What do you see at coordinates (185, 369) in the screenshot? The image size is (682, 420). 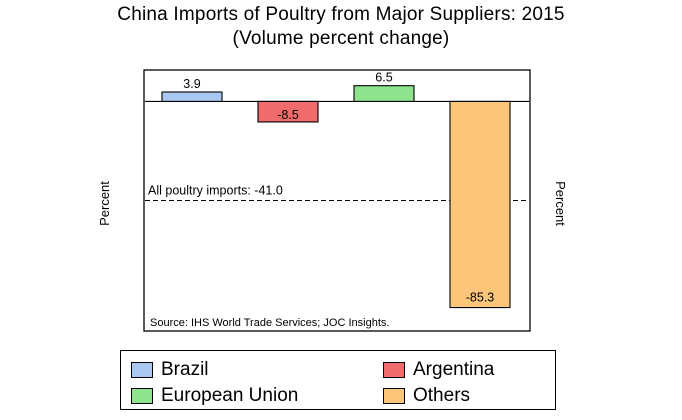 I see `legend-label-brazil: Brazil` at bounding box center [185, 369].